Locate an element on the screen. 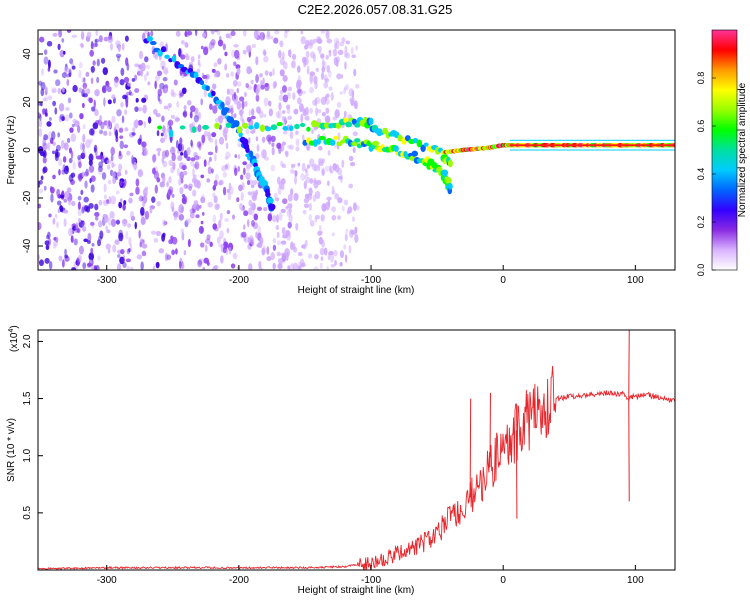  snr-x-tick-label: -300 is located at coordinates (107, 580).